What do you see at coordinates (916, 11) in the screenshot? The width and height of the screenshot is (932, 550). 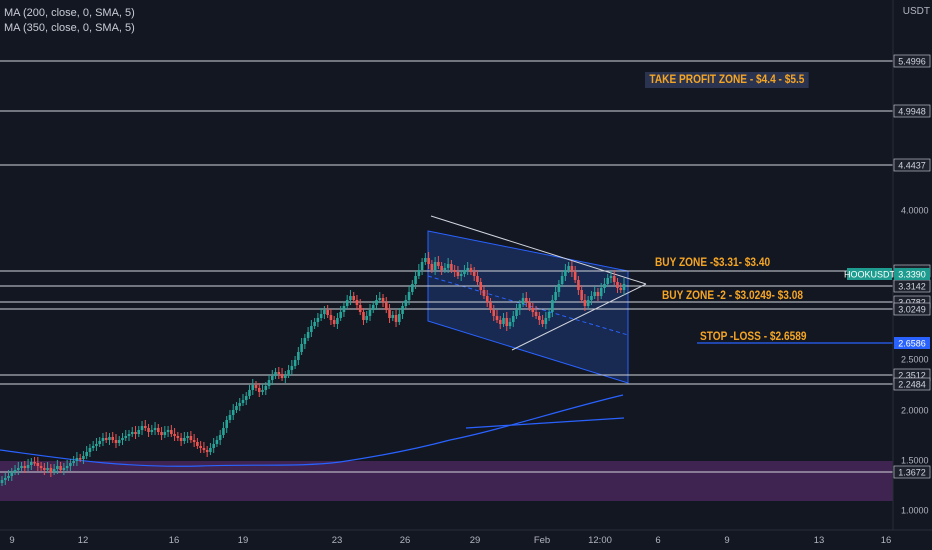 I see `currency-label: USDT` at bounding box center [916, 11].